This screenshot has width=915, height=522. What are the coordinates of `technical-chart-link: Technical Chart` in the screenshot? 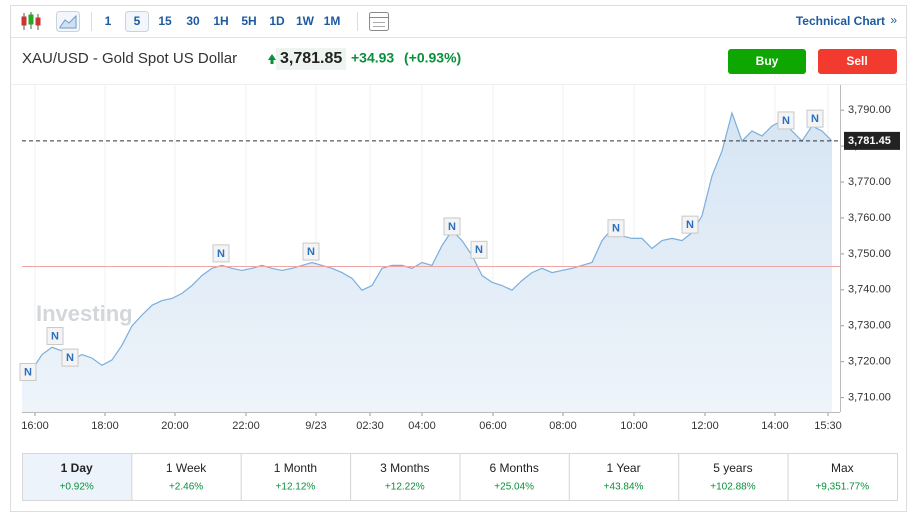 It's located at (840, 21).